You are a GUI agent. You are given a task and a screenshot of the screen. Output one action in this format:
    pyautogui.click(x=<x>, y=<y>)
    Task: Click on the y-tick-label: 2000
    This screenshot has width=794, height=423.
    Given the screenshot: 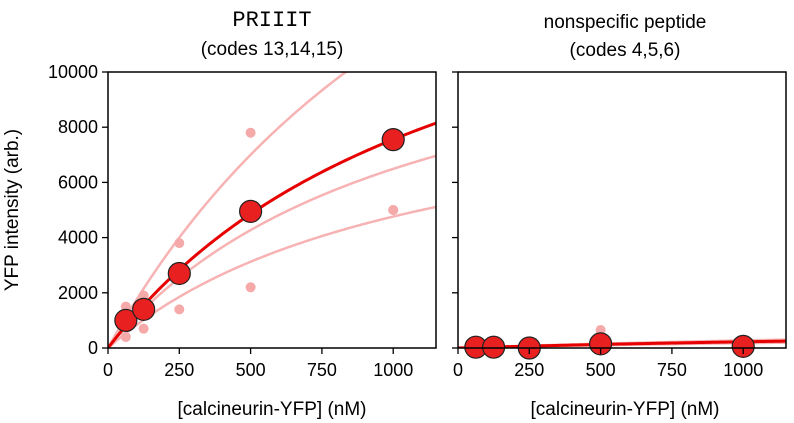 What is the action you would take?
    pyautogui.click(x=78, y=293)
    